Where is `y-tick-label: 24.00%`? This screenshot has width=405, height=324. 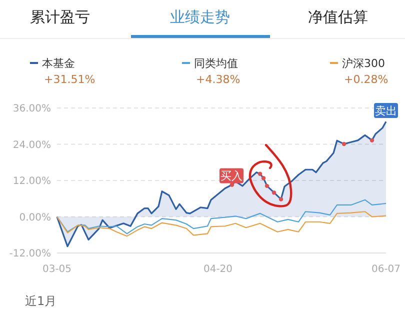
y-tick-label: 24.00% is located at coordinates (31, 145).